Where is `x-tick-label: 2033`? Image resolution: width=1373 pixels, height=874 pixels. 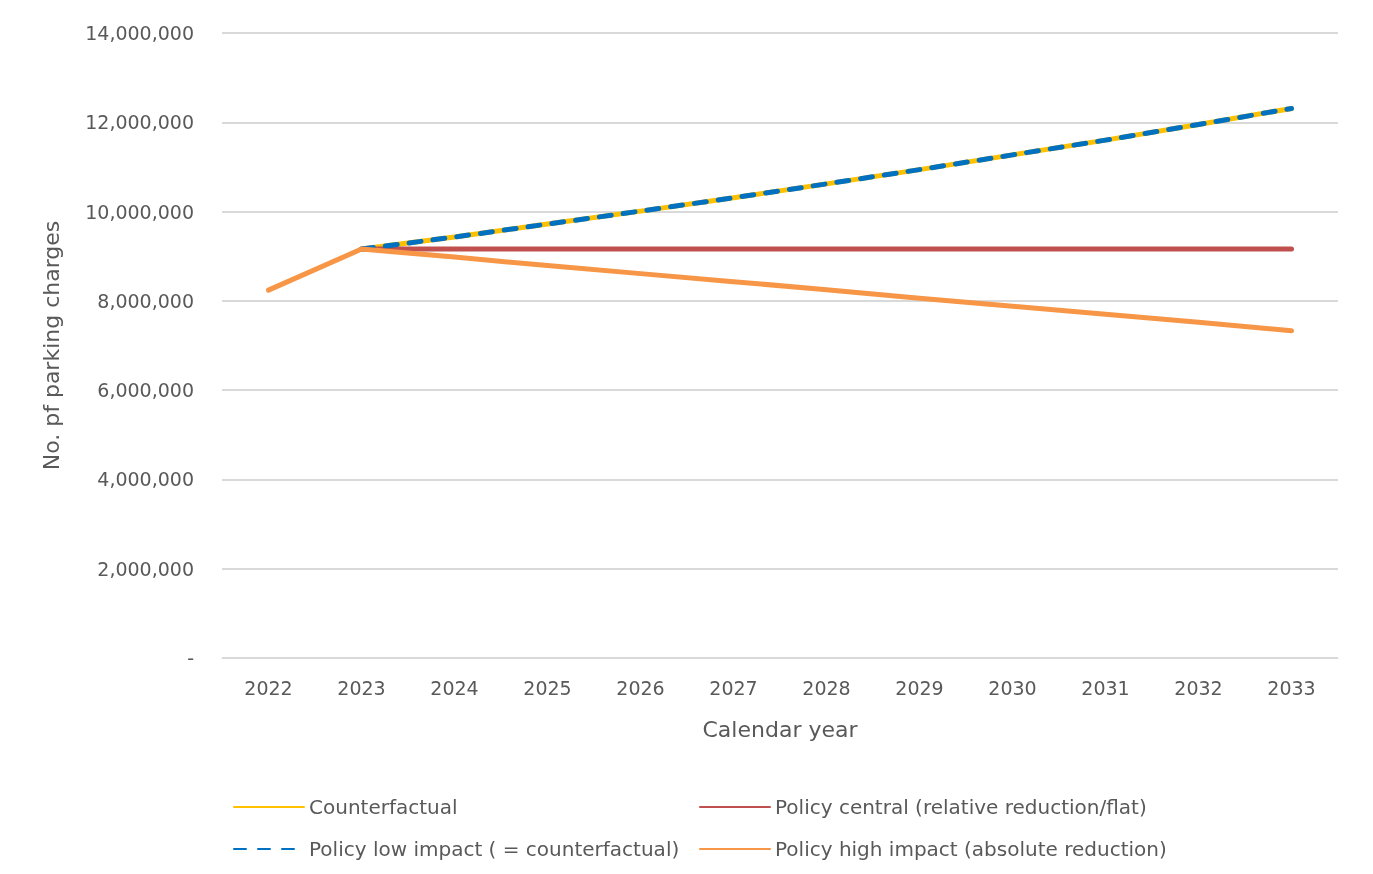
x-tick-label: 2033 is located at coordinates (1291, 687).